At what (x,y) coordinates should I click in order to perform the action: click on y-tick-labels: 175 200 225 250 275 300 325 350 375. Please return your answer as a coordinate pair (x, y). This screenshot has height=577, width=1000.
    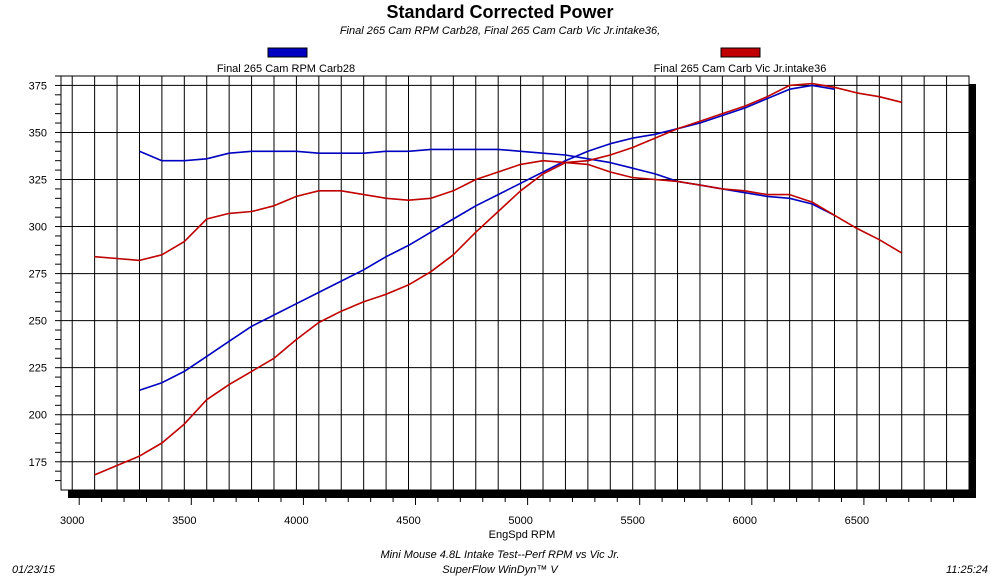
    Looking at the image, I should click on (45, 278).